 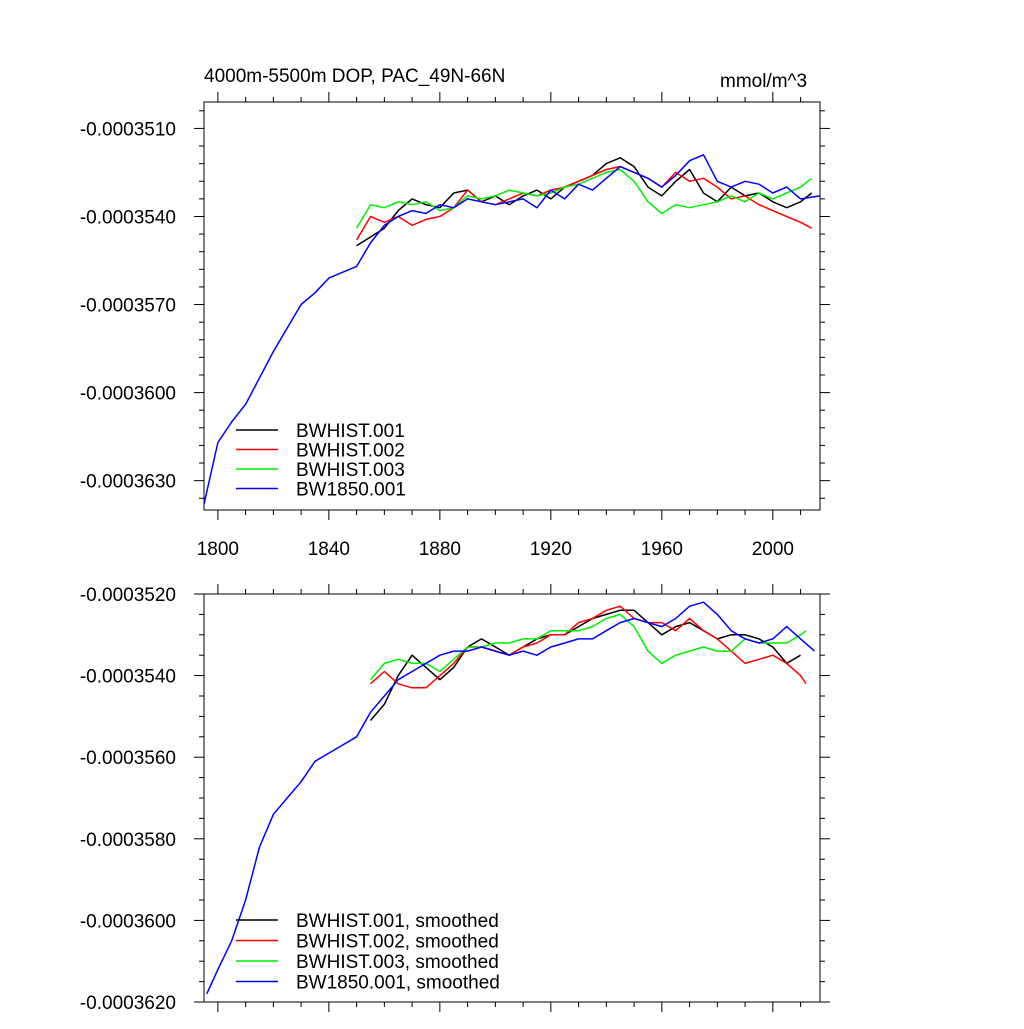 What do you see at coordinates (128, 306) in the screenshot?
I see `y-tick-label: -0.0003570` at bounding box center [128, 306].